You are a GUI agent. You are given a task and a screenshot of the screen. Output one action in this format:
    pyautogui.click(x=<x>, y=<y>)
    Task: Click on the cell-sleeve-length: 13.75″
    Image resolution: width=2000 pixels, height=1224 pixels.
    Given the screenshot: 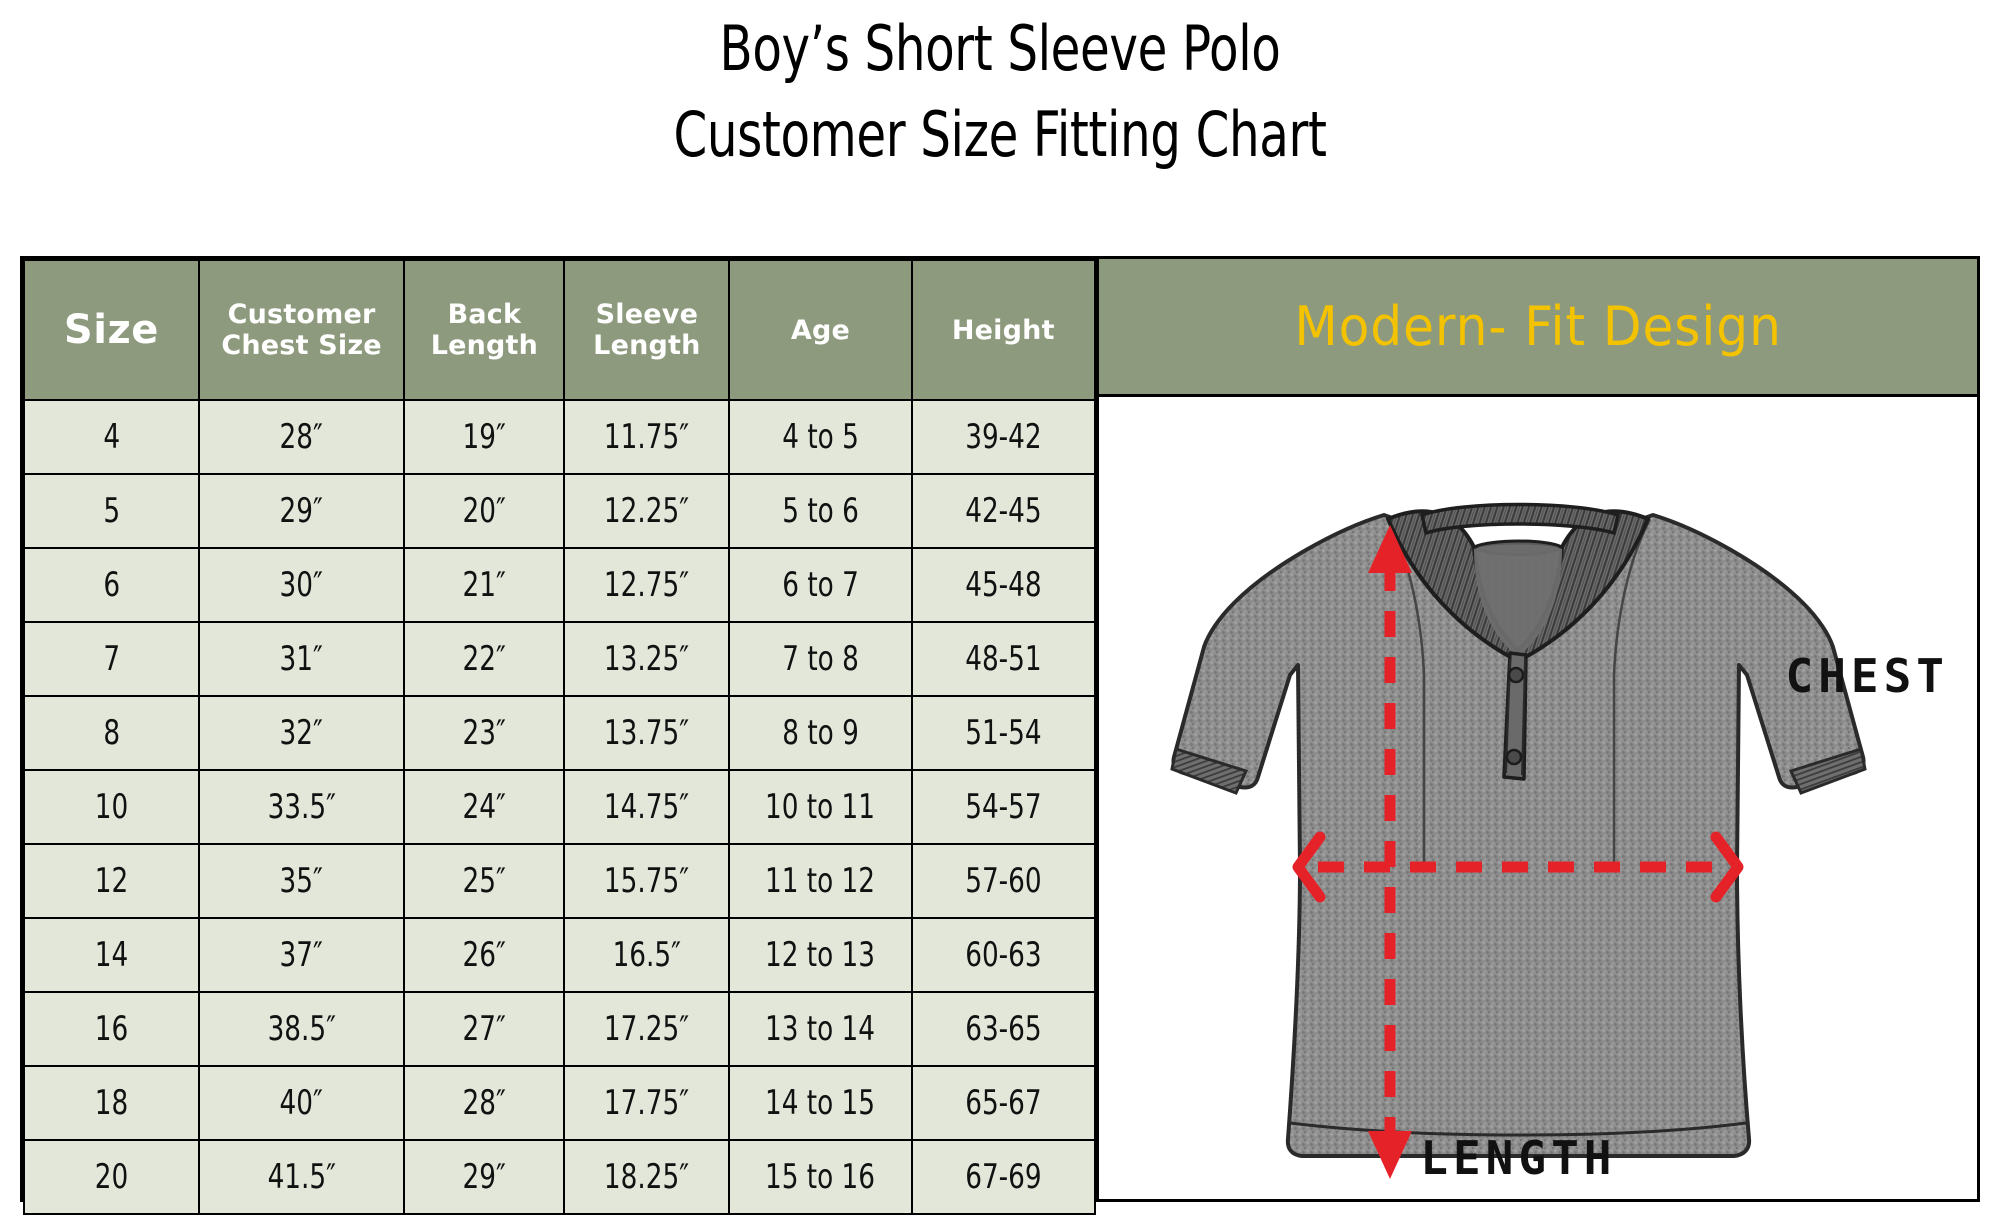 What is the action you would take?
    pyautogui.click(x=647, y=733)
    